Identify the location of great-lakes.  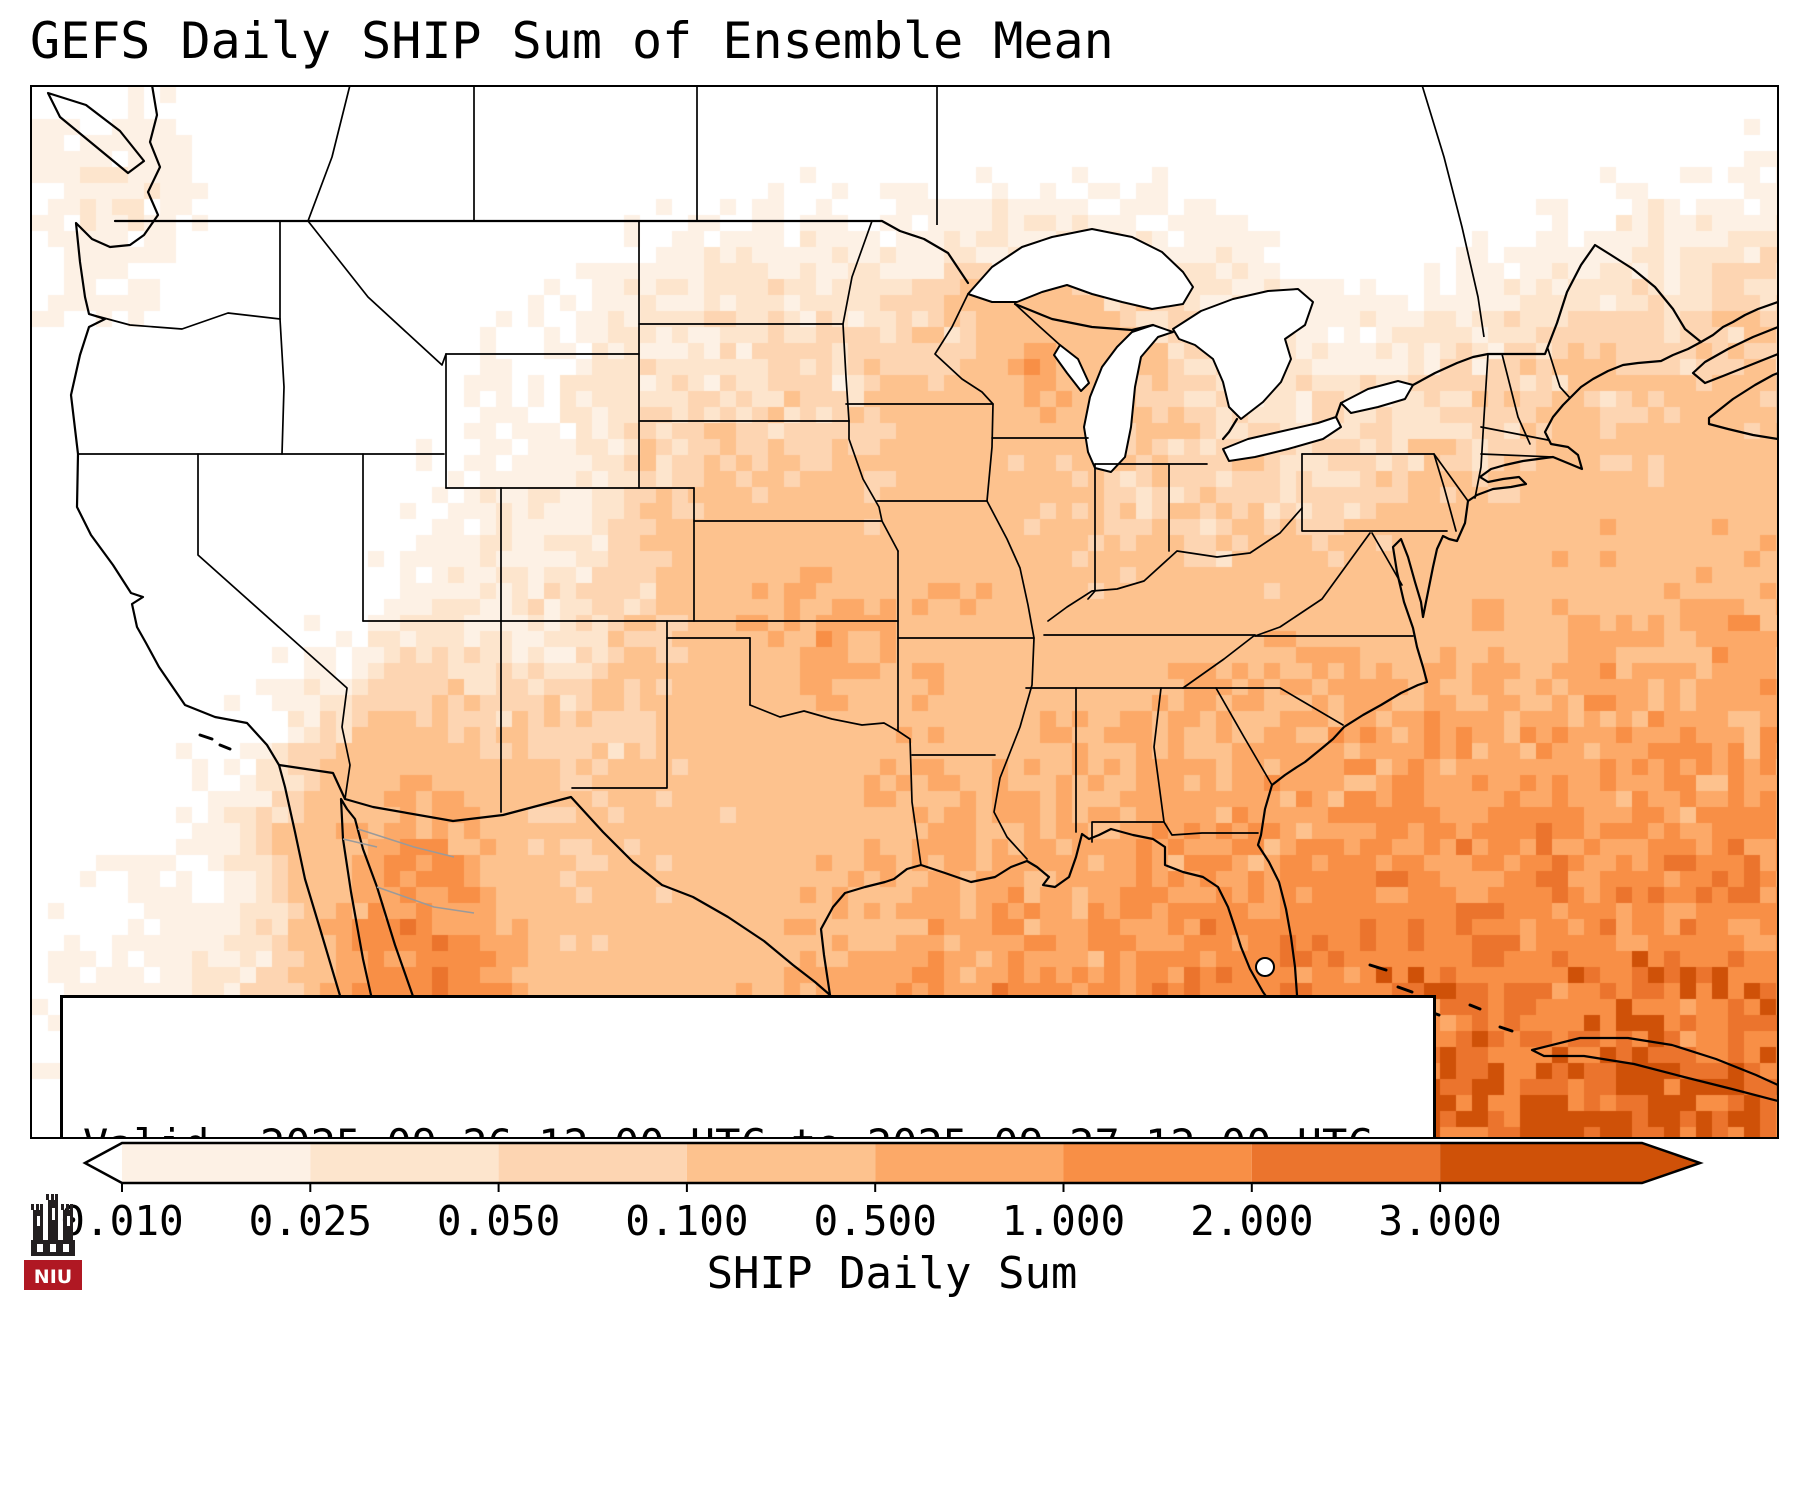
(1190, 602).